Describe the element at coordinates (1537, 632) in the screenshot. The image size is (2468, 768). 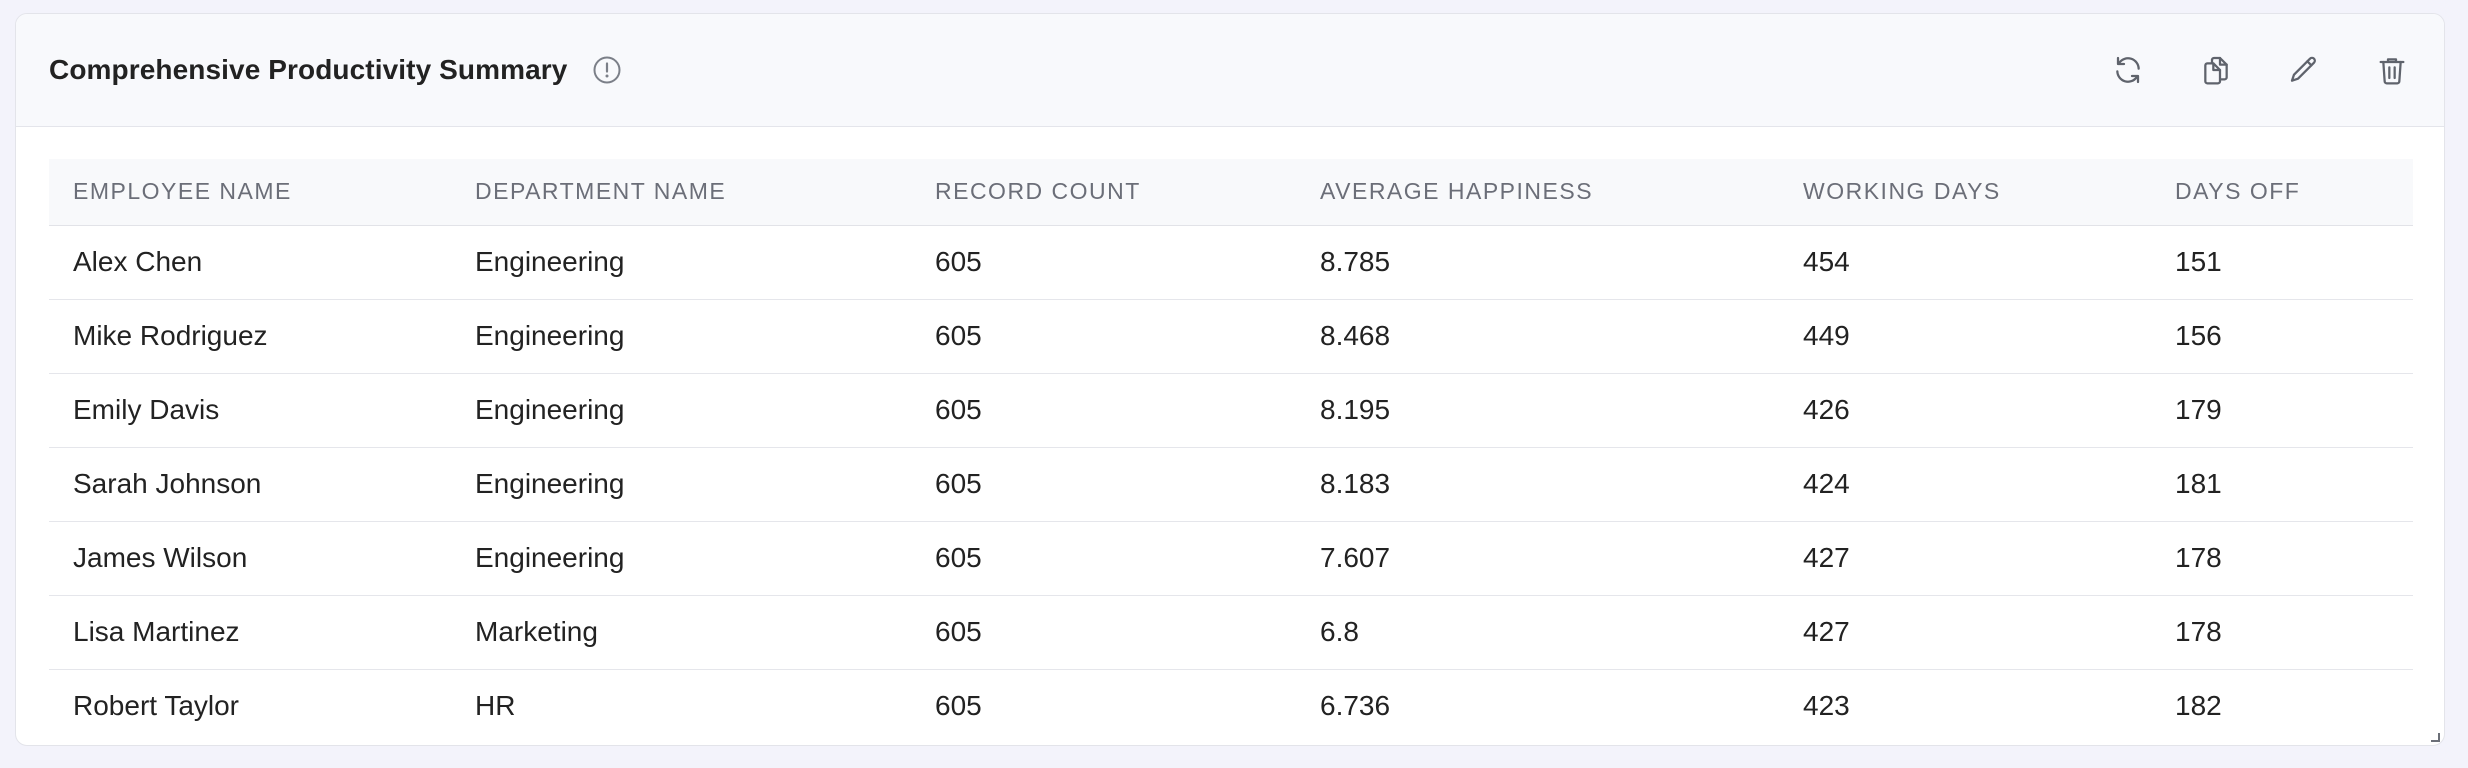
I see `cell-average-happiness: 6.8` at that location.